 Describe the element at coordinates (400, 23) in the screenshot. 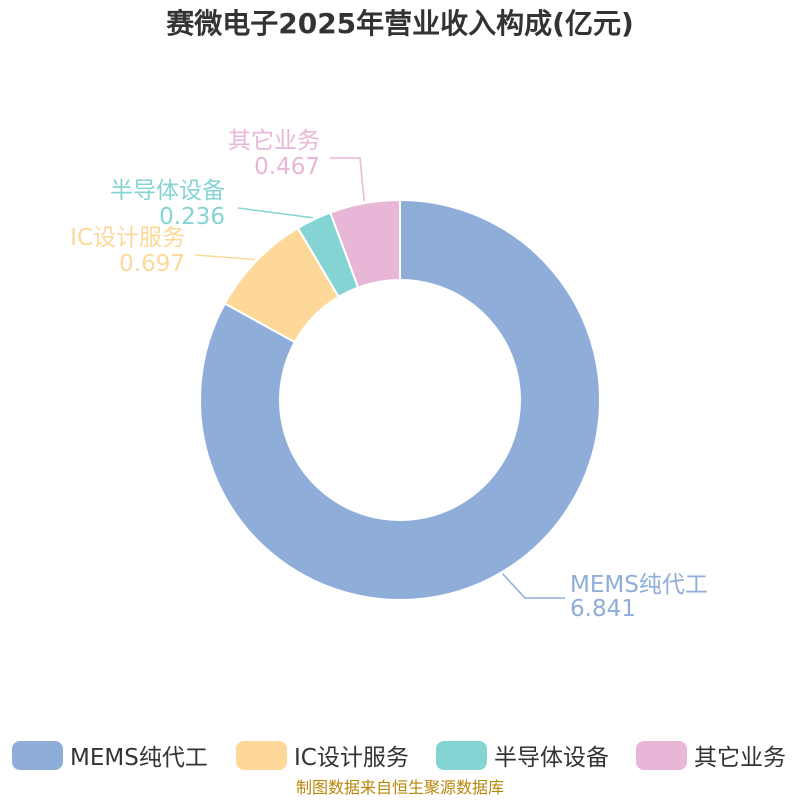

I see `chart-title: 赛微电子2025年营业收入构成(亿元)` at that location.